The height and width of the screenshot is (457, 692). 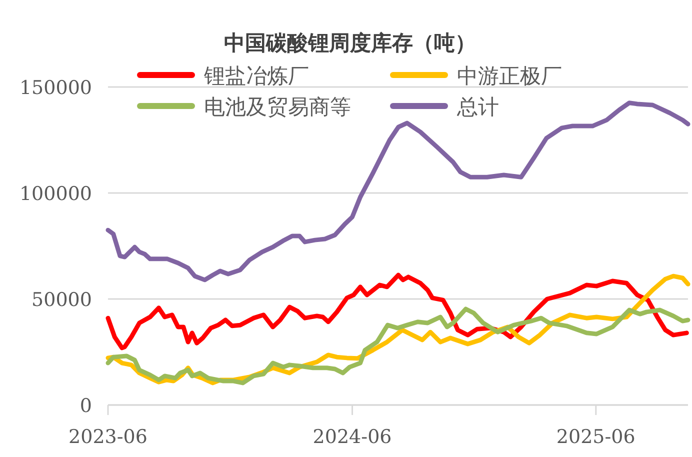 I want to click on x-tick-label: 2023-06, so click(x=108, y=437).